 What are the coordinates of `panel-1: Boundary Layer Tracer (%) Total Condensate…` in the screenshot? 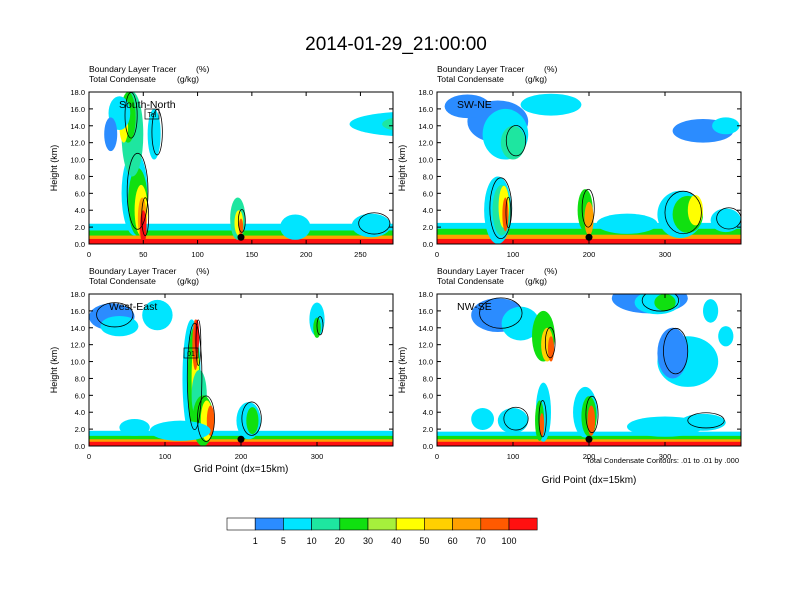 It's located at (569, 161).